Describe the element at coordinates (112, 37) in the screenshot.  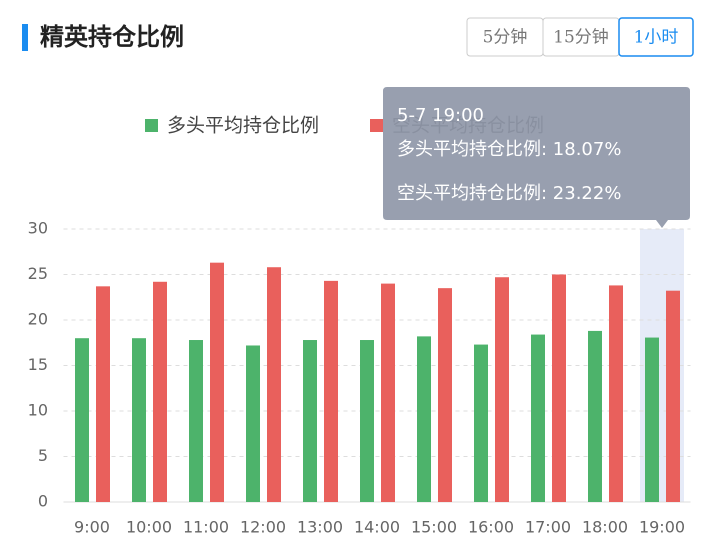
I see `page-title: 精英持仓比例` at that location.